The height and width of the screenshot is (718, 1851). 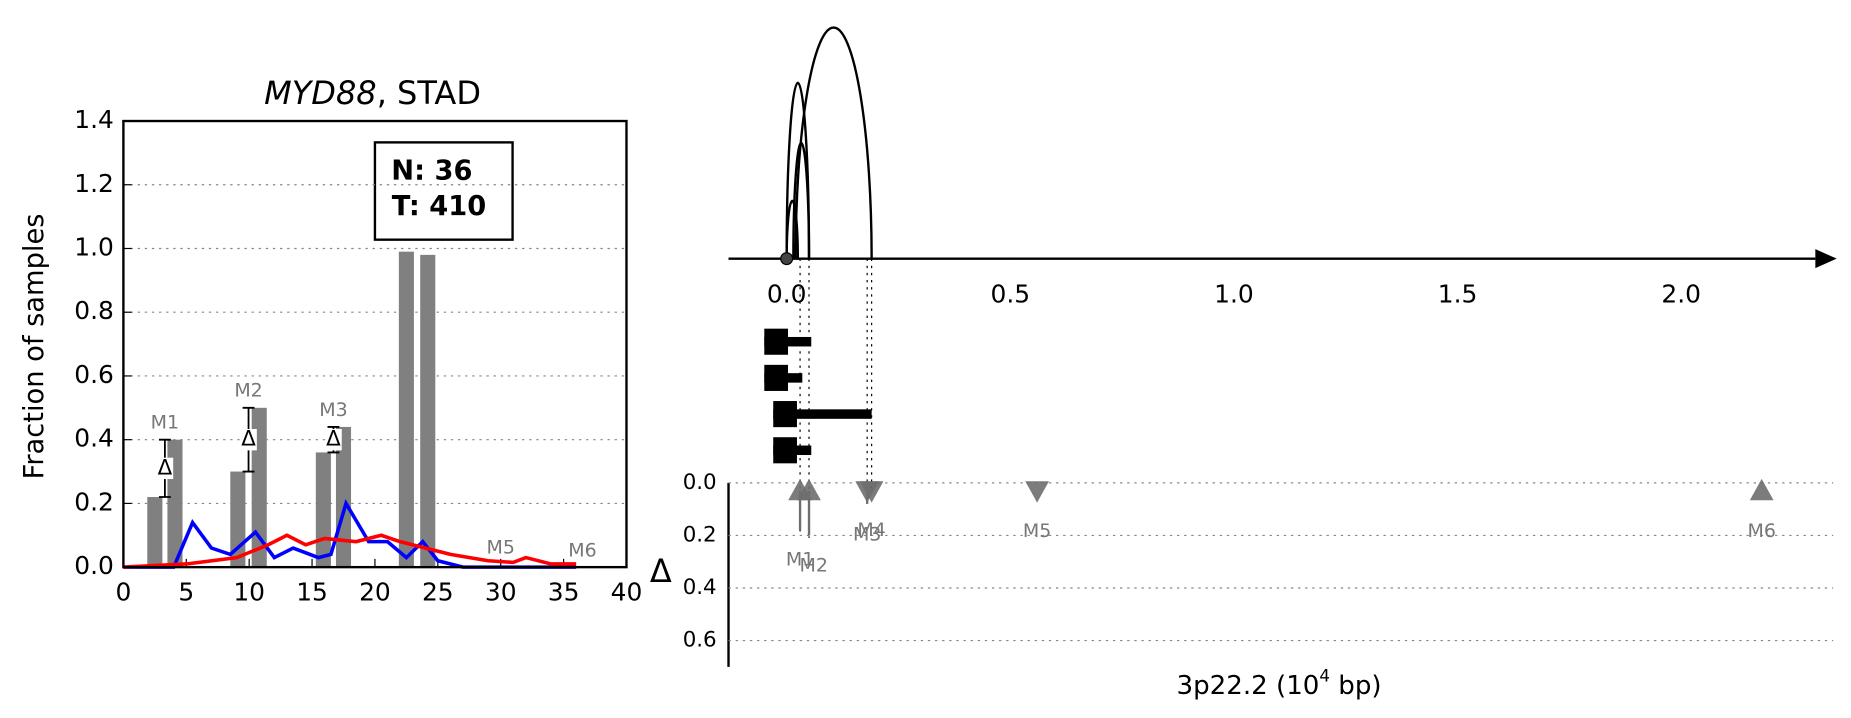 I want to click on count-box, so click(x=443, y=191).